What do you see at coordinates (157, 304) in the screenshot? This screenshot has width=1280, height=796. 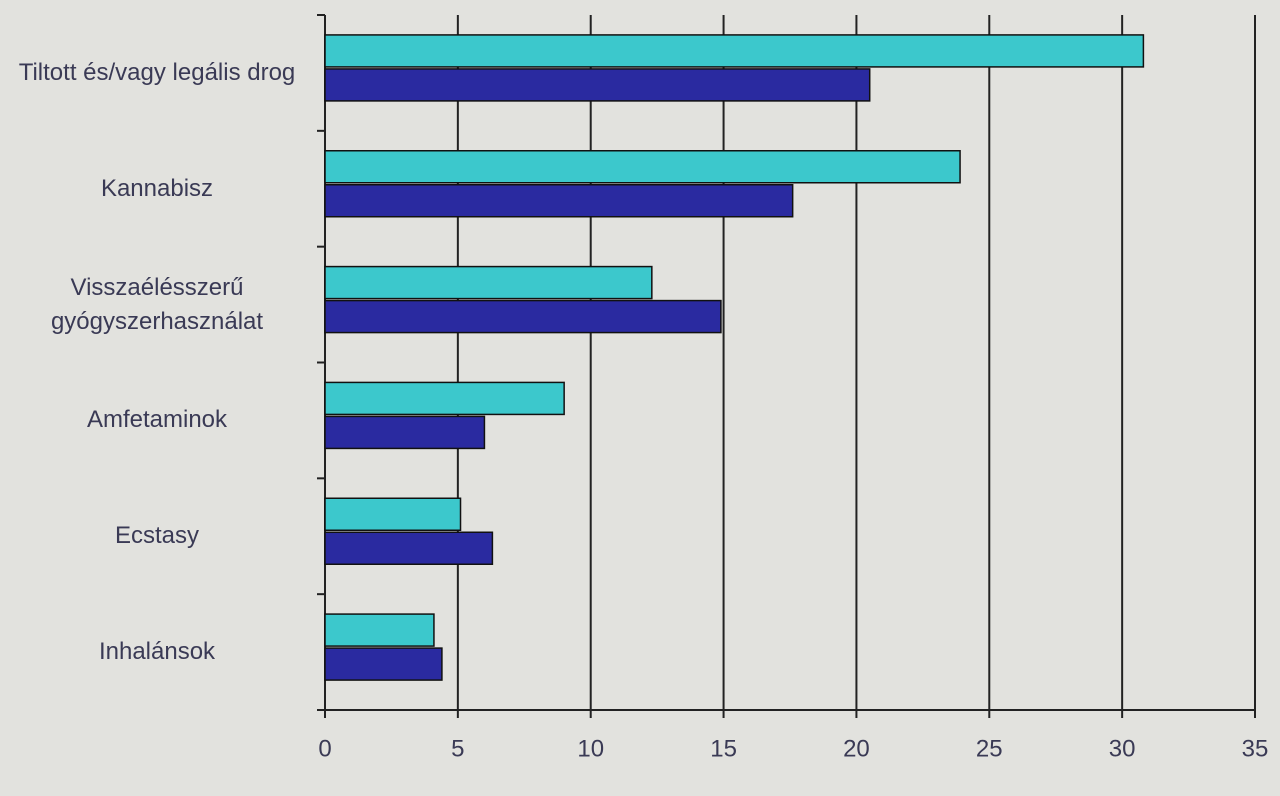 I see `category-label: Visszaélésszerű gyógyszerhasználat` at bounding box center [157, 304].